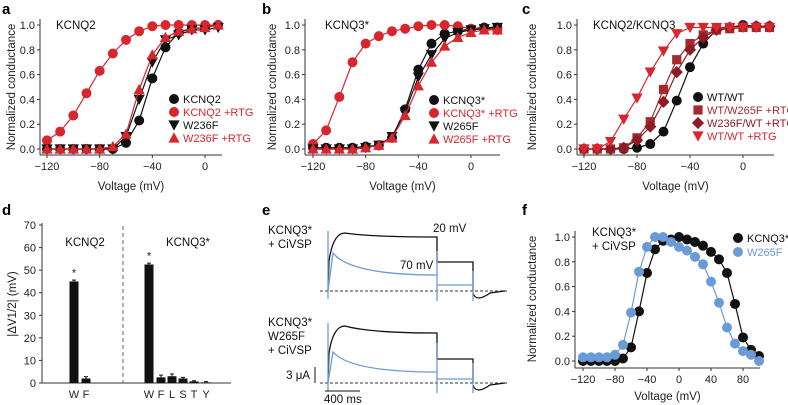  I want to click on chart-title: KCNQ3*, so click(614, 233).